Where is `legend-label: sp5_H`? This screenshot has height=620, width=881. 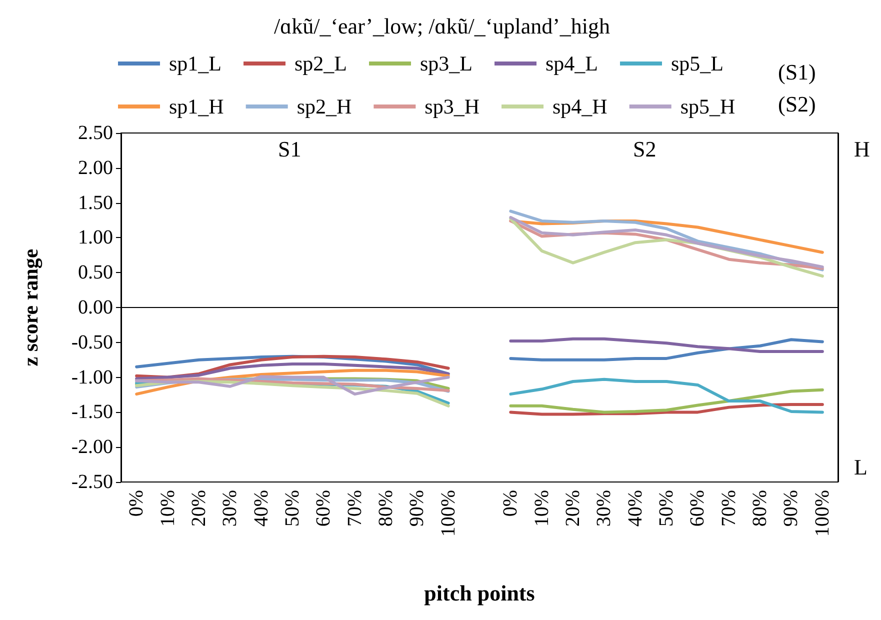 legend-label: sp5_H is located at coordinates (708, 106).